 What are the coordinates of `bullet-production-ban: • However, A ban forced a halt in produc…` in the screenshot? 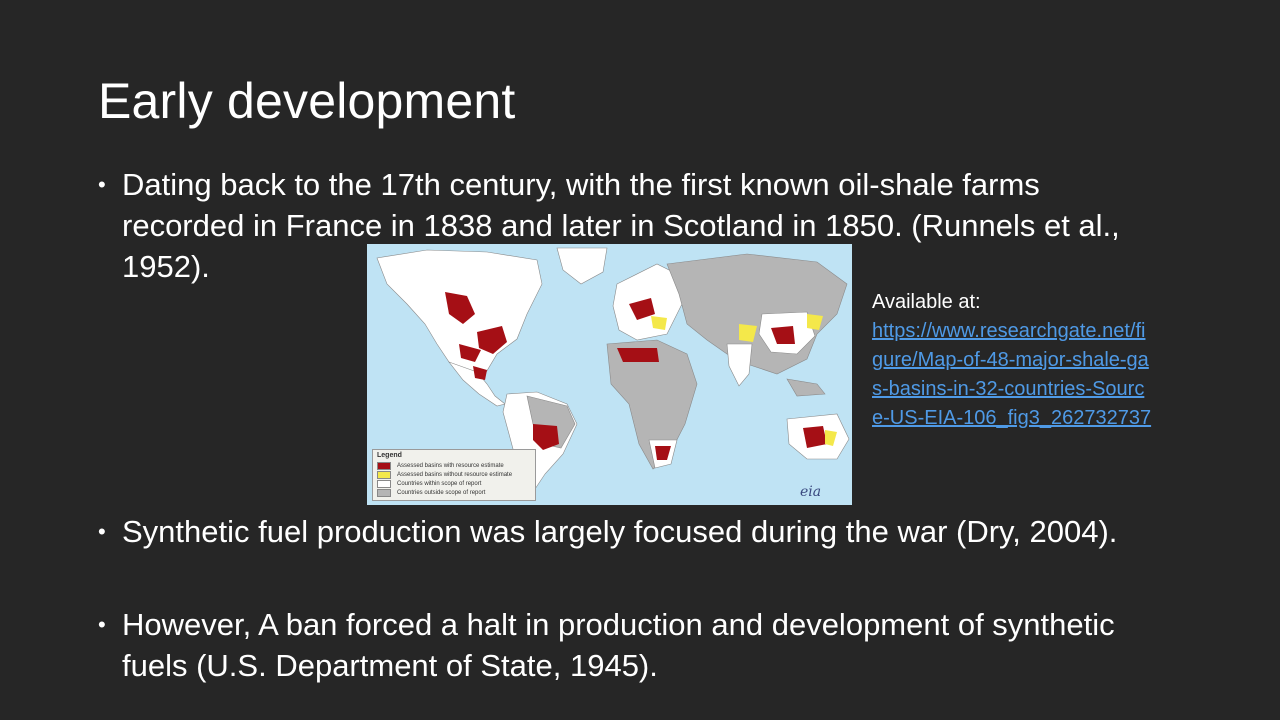 It's located at (618, 645).